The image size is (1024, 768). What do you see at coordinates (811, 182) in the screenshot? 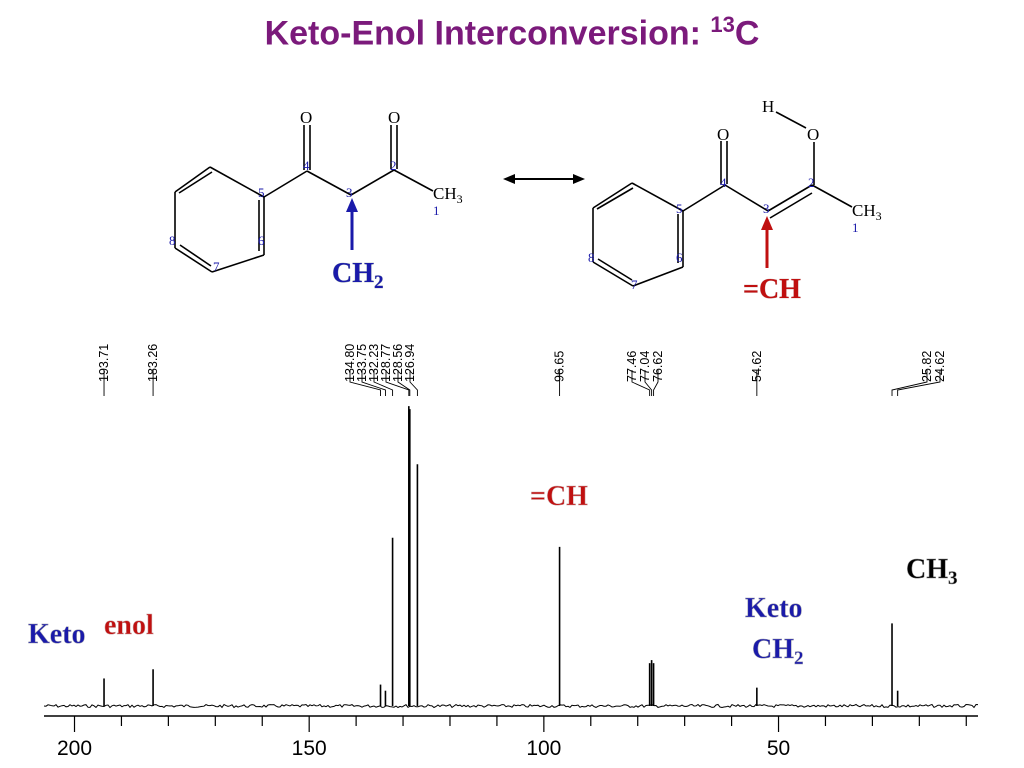
I see `enol-number-2: 2` at bounding box center [811, 182].